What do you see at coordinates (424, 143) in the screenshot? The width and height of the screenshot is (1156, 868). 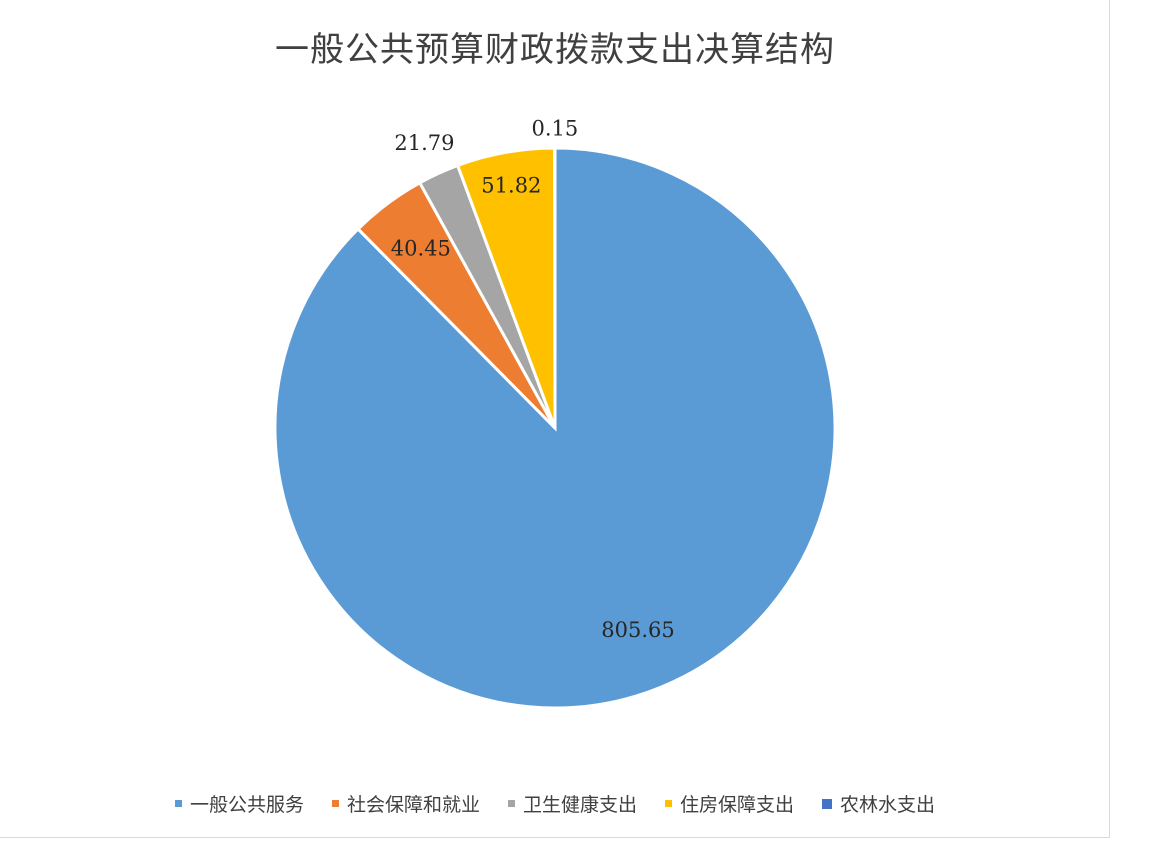 I see `data-label: 21.79` at bounding box center [424, 143].